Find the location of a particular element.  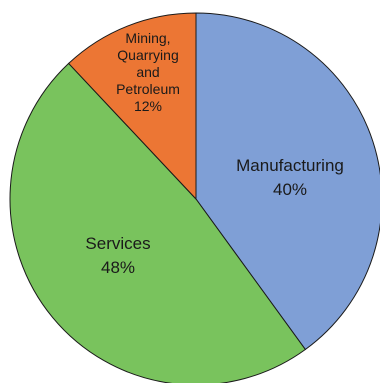

slice-label-mining: Mining, Quarrying and Petroleum 12% is located at coordinates (148, 72).